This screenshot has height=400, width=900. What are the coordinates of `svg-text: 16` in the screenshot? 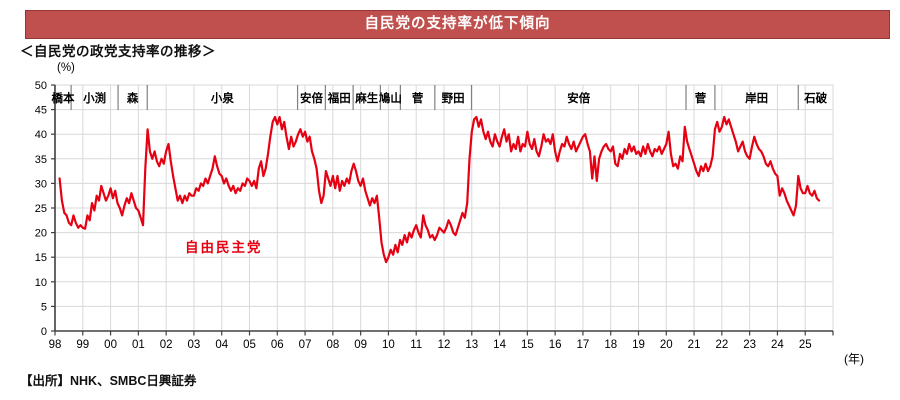 It's located at (555, 345).